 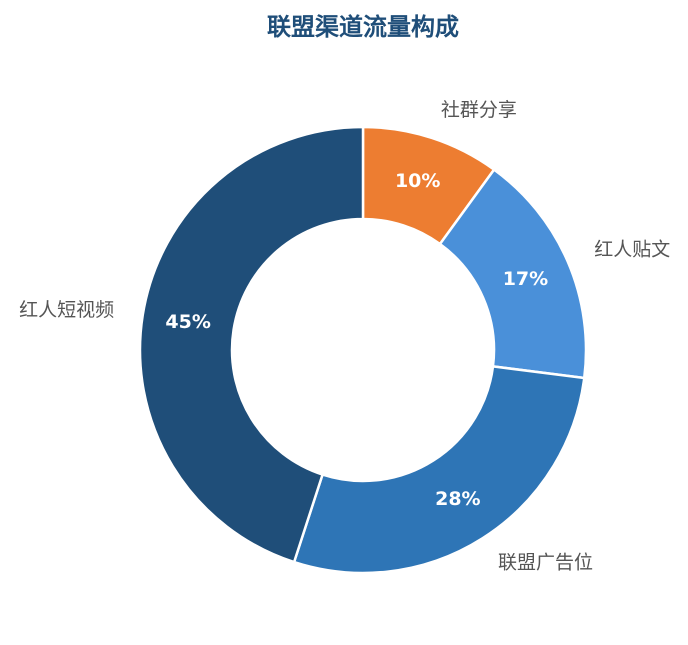 What do you see at coordinates (417, 181) in the screenshot?
I see `value-label: 10%` at bounding box center [417, 181].